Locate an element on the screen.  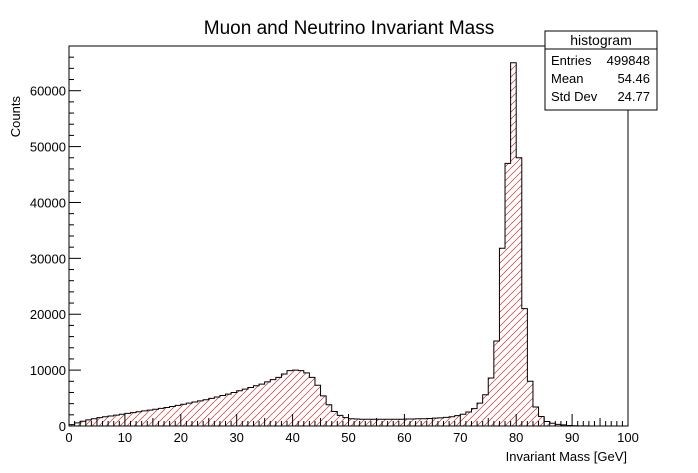
stats-stddev-value: 24.77 is located at coordinates (633, 96).